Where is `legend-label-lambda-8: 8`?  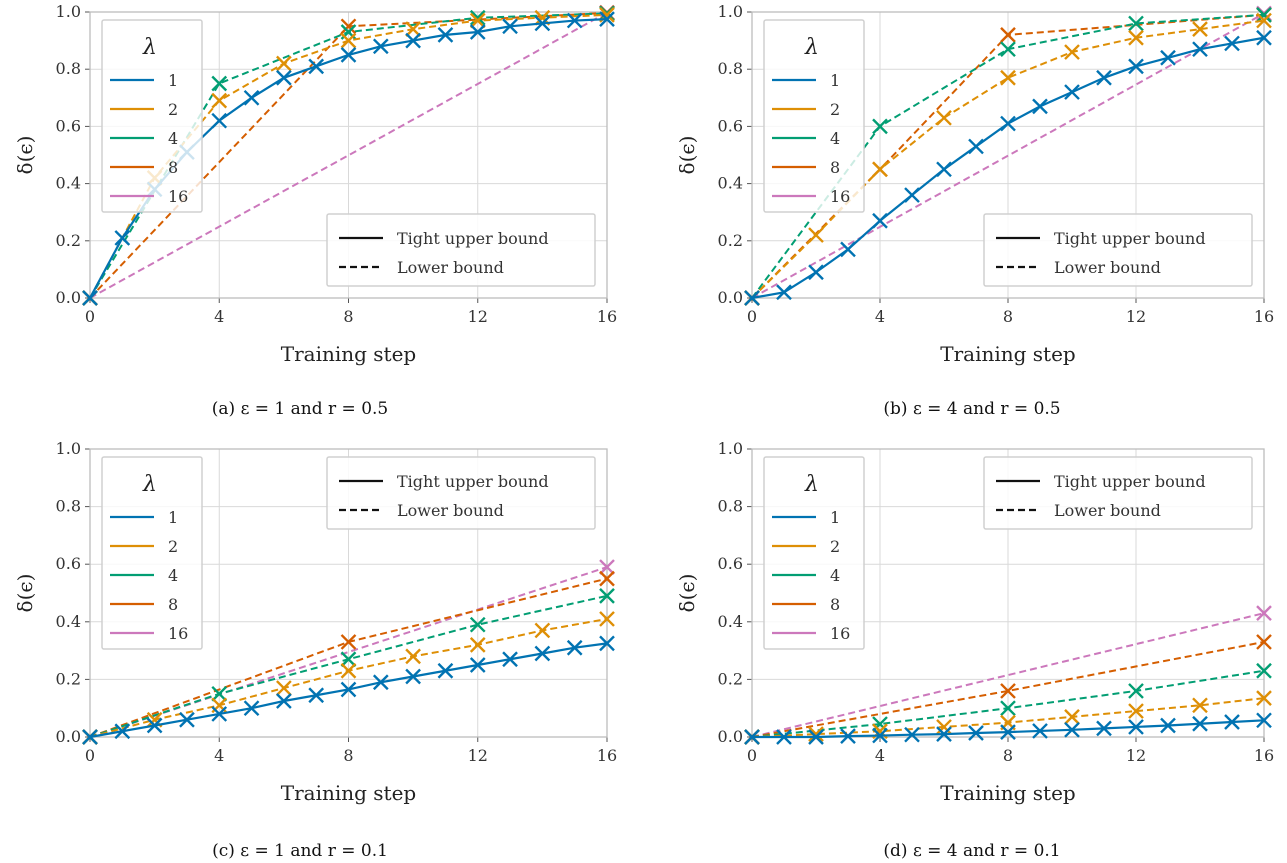
legend-label-lambda-8: 8 is located at coordinates (173, 604).